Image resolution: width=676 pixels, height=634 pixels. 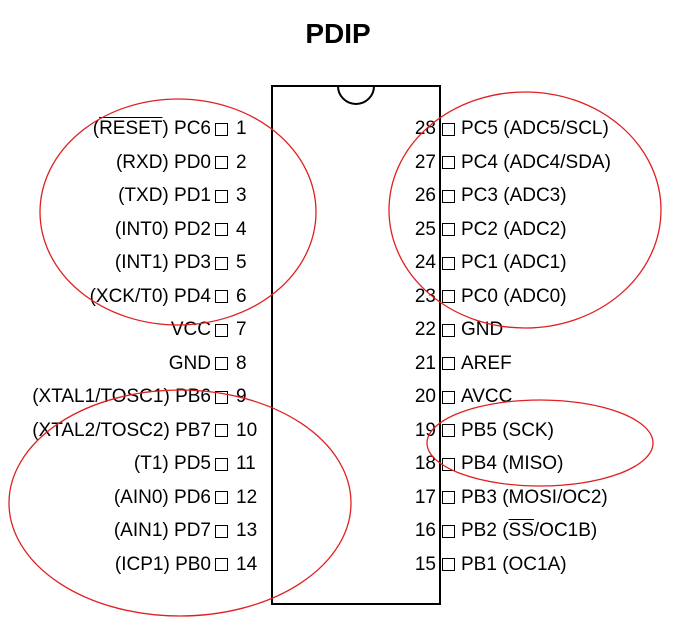 What do you see at coordinates (162, 564) in the screenshot?
I see `pin-label: (ICP1) PB0` at bounding box center [162, 564].